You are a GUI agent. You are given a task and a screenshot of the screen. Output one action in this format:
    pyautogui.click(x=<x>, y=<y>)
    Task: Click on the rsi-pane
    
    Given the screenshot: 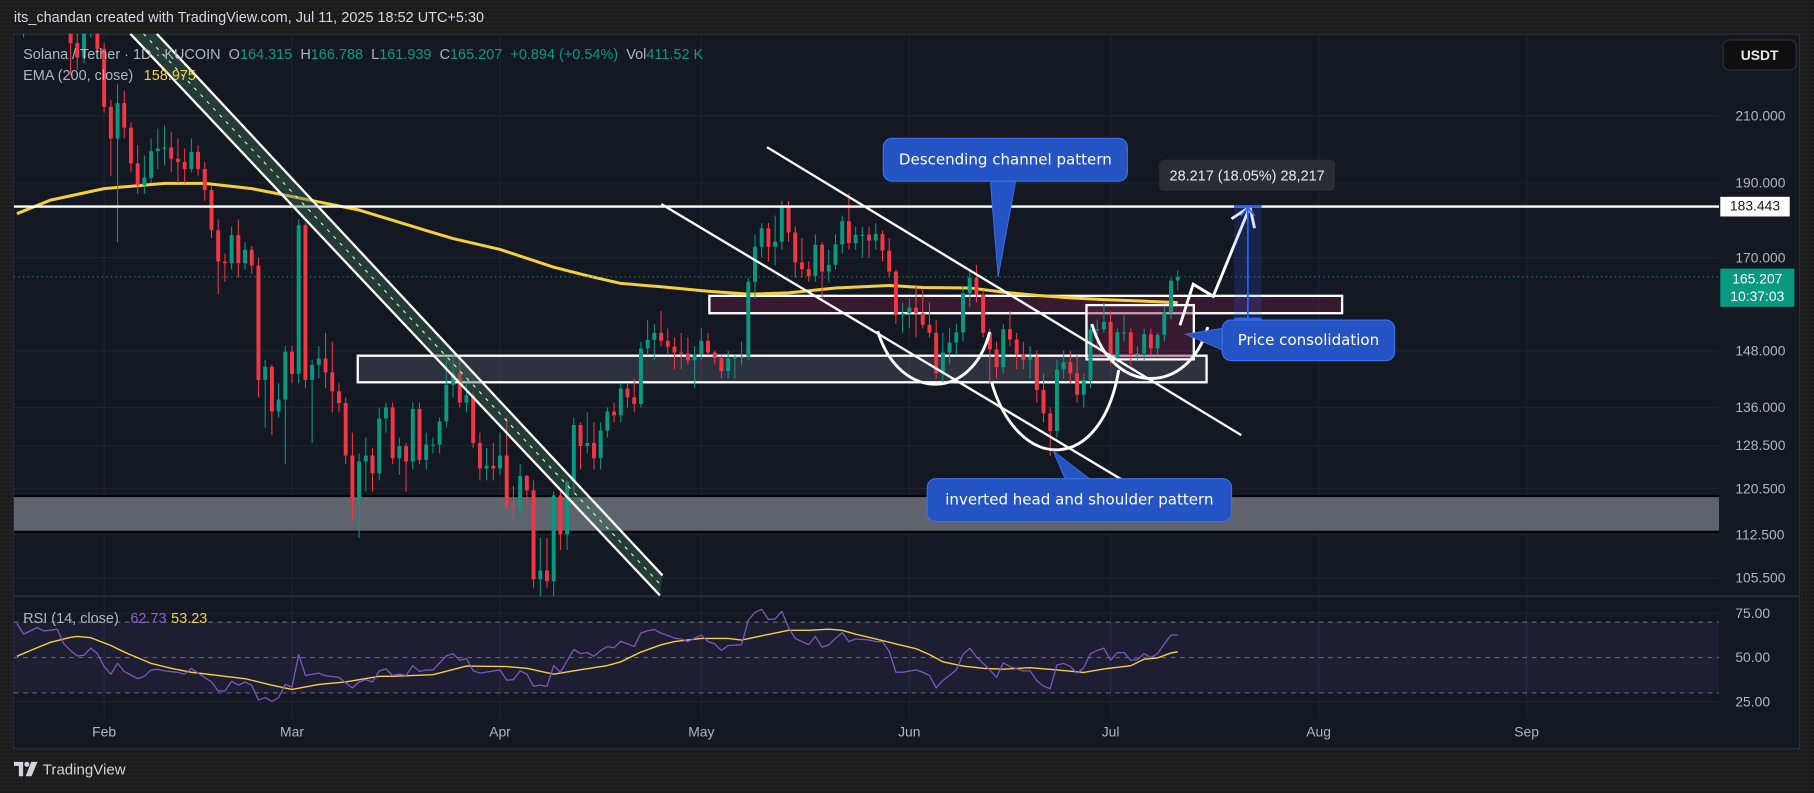 What is the action you would take?
    pyautogui.click(x=866, y=655)
    